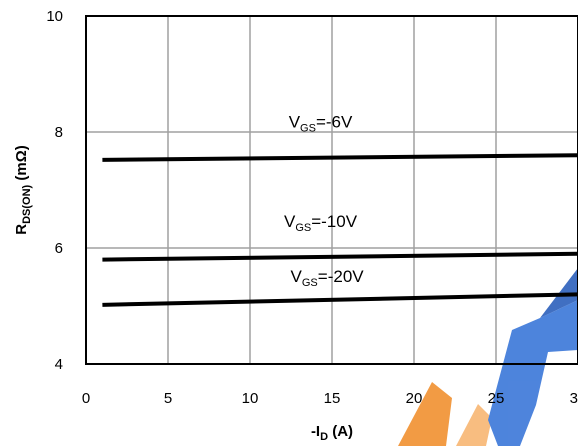 This screenshot has height=446, width=578. What do you see at coordinates (414, 398) in the screenshot?
I see `x-tick-label-20: 20` at bounding box center [414, 398].